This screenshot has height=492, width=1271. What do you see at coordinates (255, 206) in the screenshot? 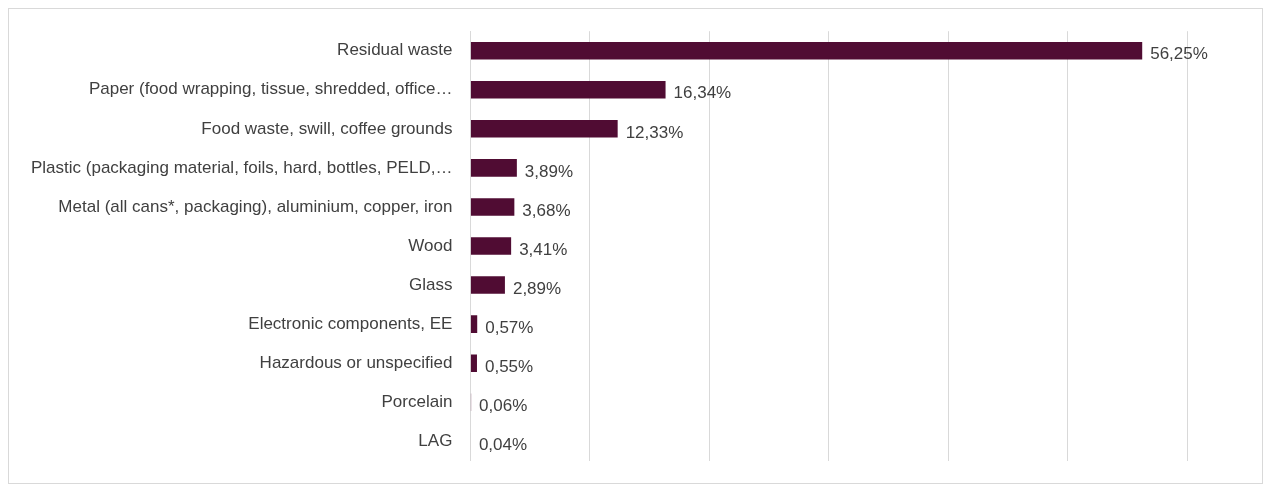
I see `y-tick-label: Metal (all cans*, packaging), aluminium, copper, iron` at bounding box center [255, 206].